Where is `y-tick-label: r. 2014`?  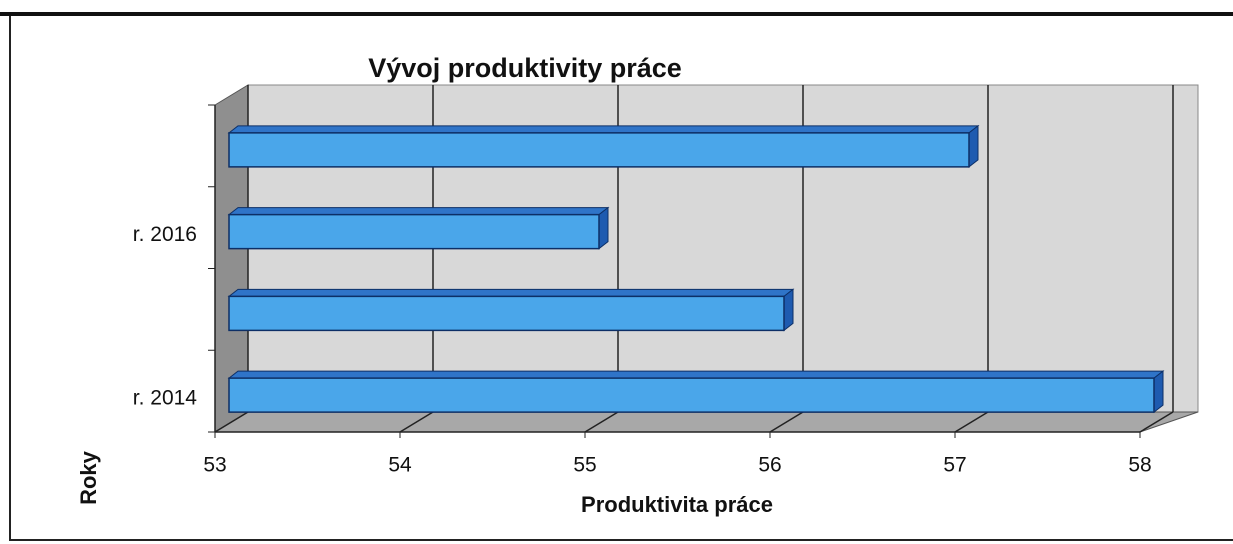
y-tick-label: r. 2014 is located at coordinates (165, 398).